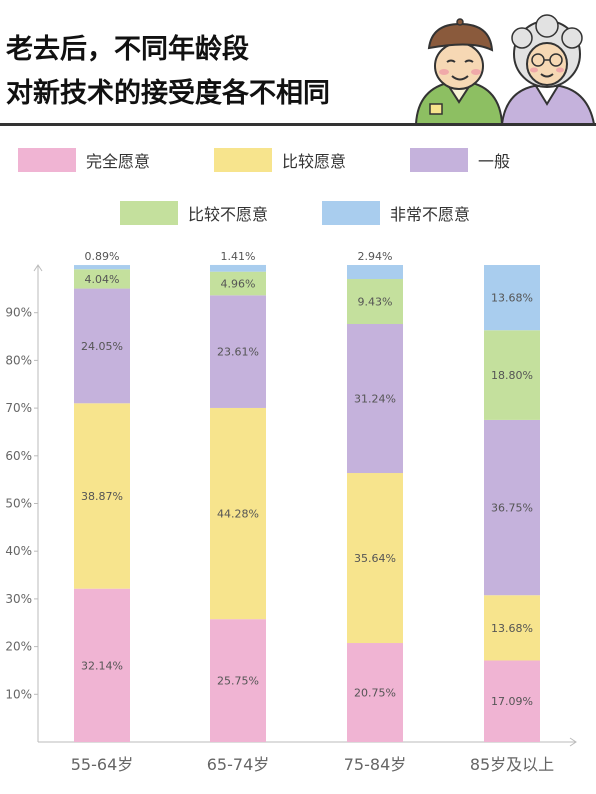  Describe the element at coordinates (18, 313) in the screenshot. I see `y-tick-label: 90%` at that location.